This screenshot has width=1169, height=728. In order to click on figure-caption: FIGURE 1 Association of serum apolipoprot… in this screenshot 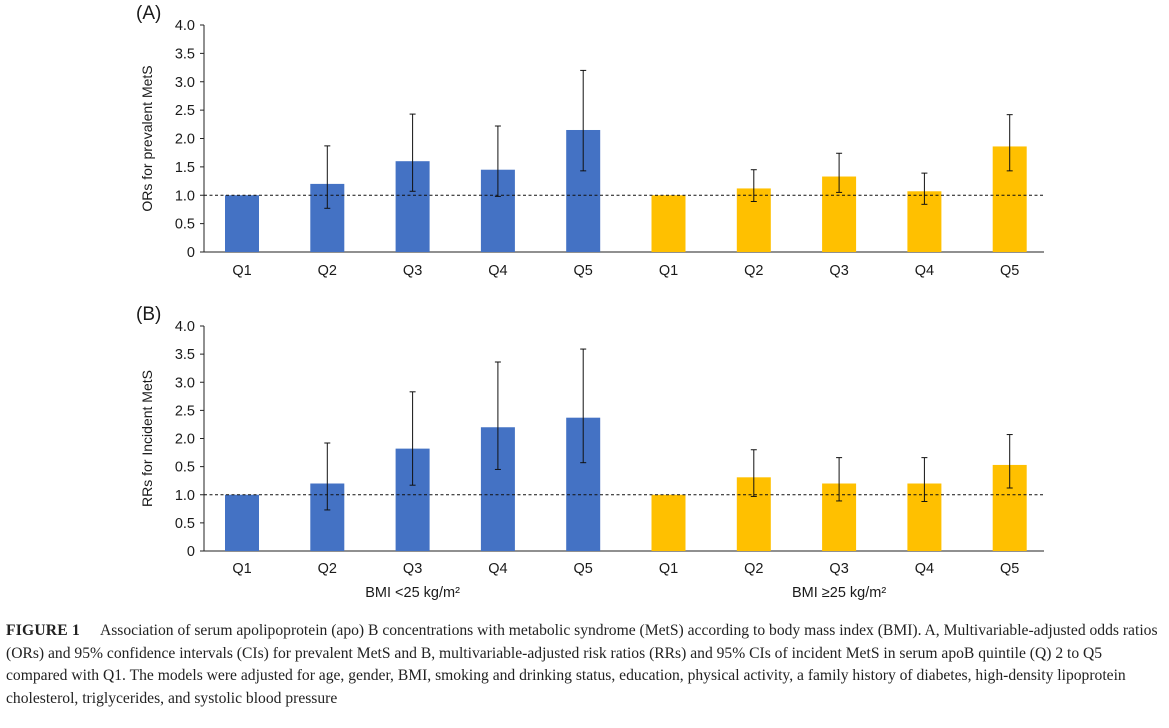, I will do `click(585, 665)`.